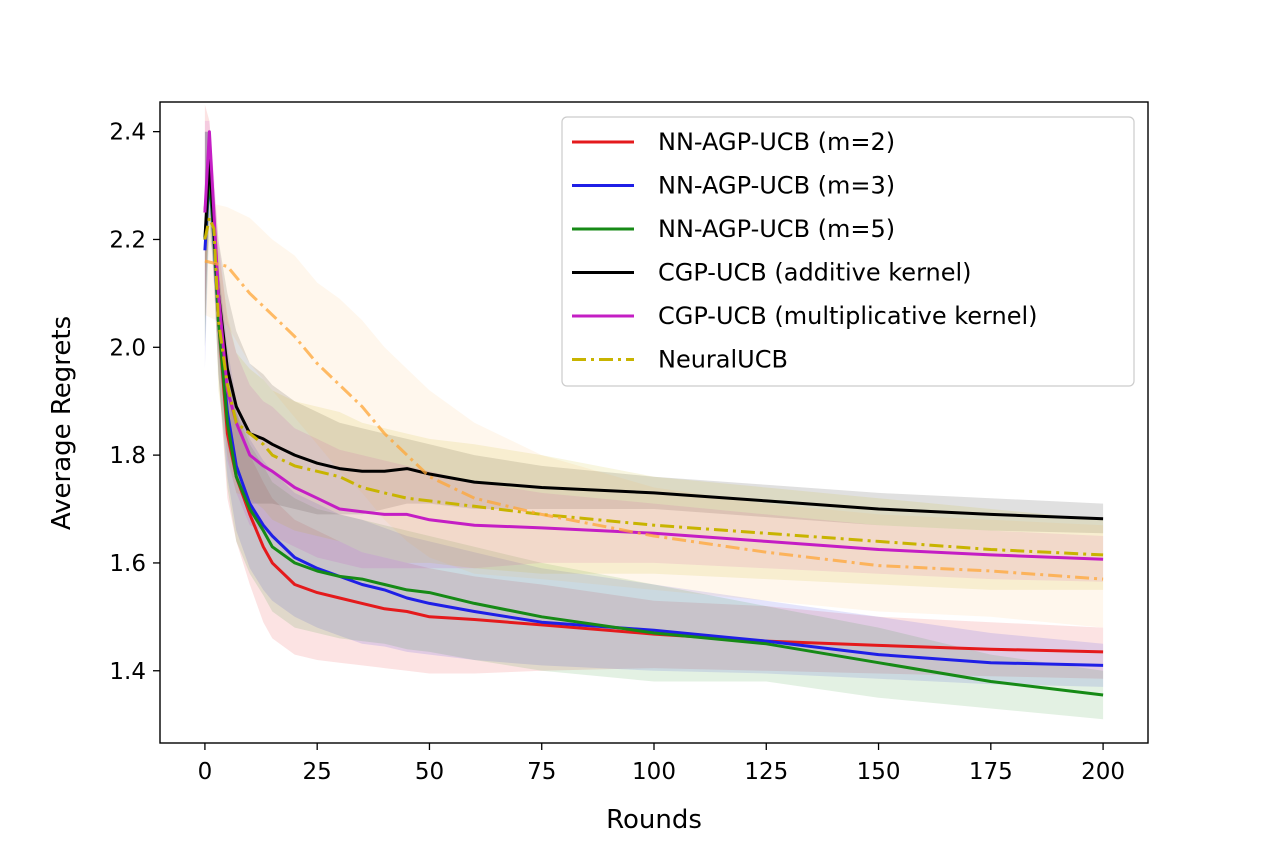 The width and height of the screenshot is (1277, 852). Describe the element at coordinates (991, 772) in the screenshot. I see `x-tick-label: 175` at that location.